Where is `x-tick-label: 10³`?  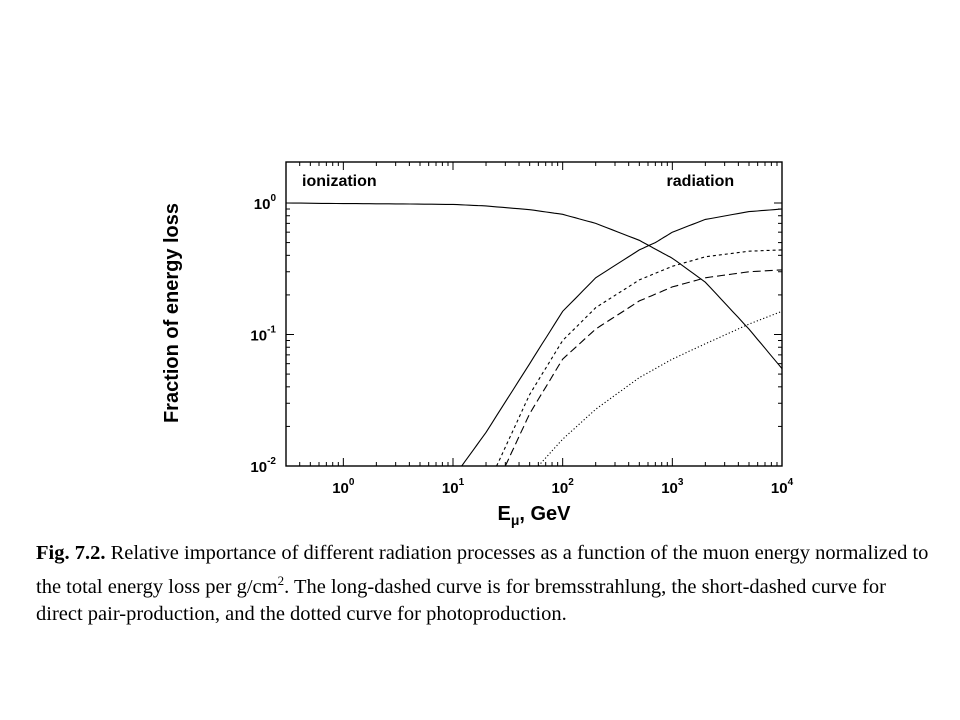 x-tick-label: 10³ is located at coordinates (672, 487).